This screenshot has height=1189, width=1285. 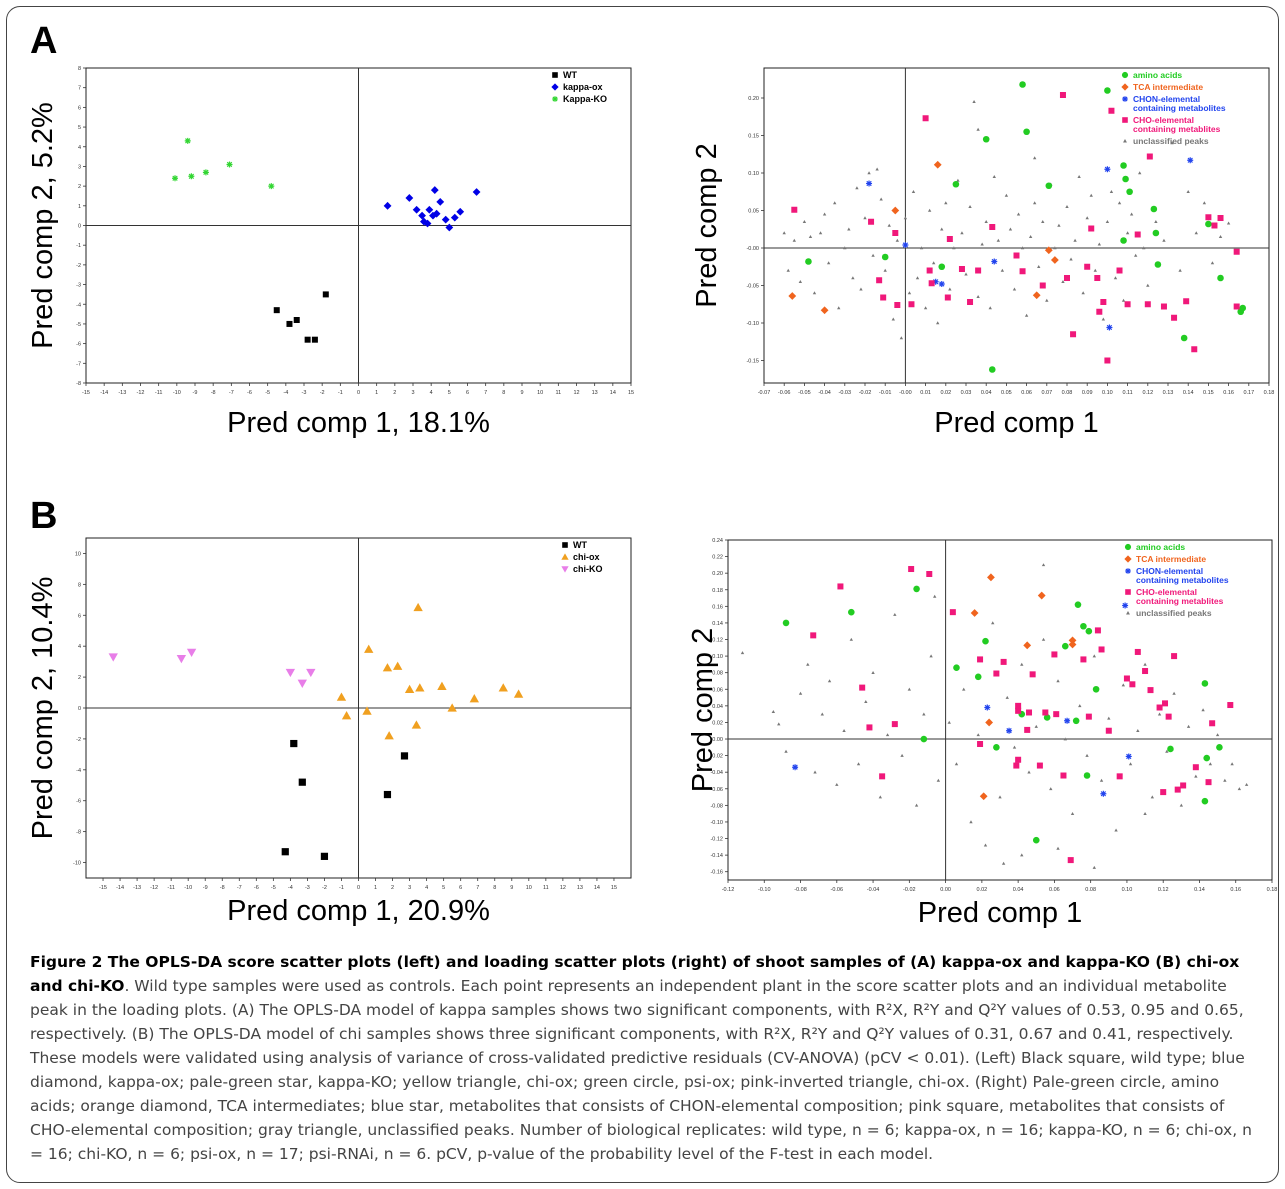 What do you see at coordinates (78, 325) in the screenshot?
I see `y-tick-label: -5` at bounding box center [78, 325].